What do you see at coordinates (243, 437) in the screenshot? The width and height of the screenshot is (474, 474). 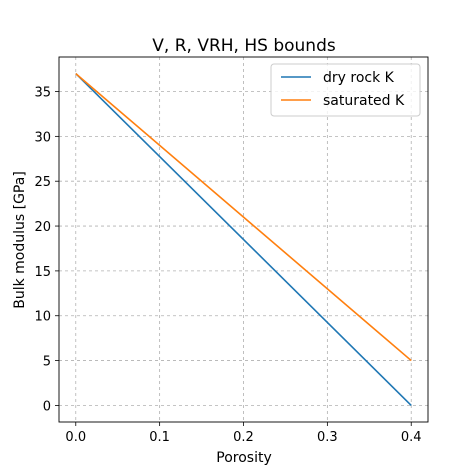 I see `x-tick-label: 0.2` at bounding box center [243, 437].